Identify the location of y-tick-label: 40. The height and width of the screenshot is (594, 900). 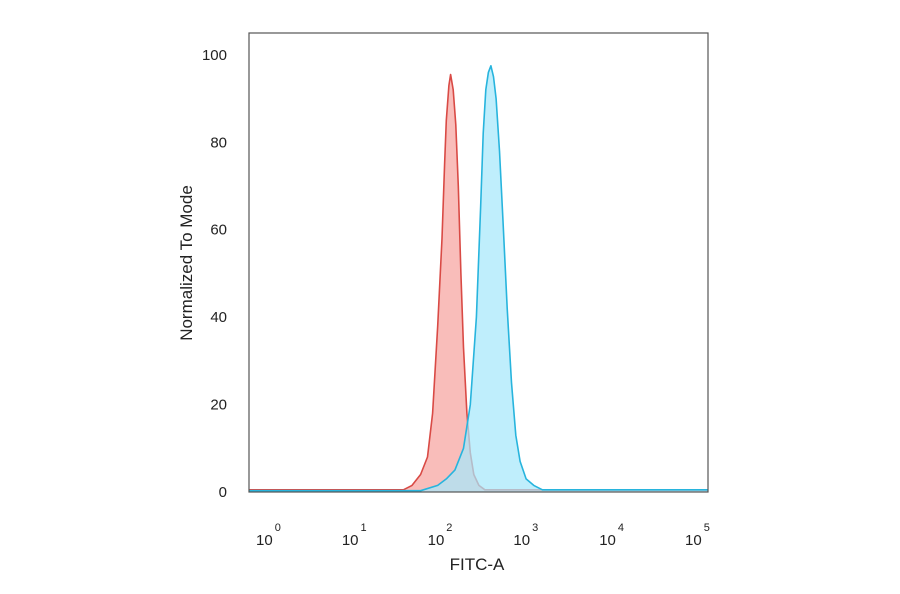
(218, 317).